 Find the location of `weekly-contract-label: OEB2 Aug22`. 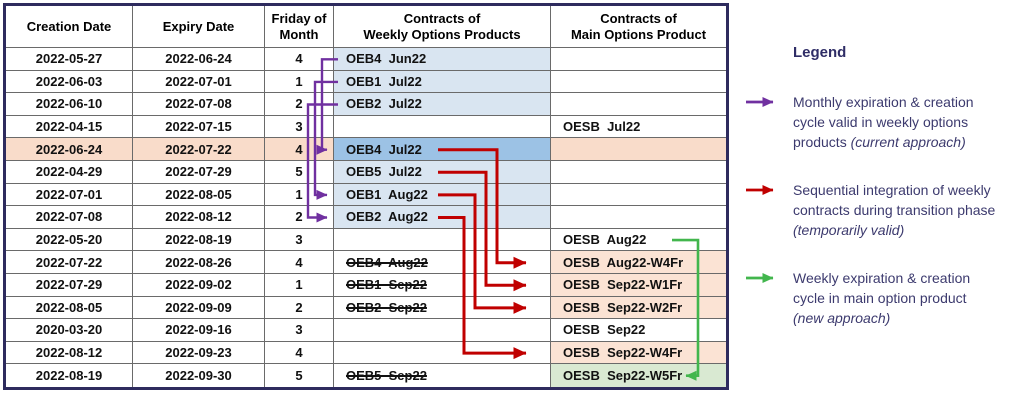

weekly-contract-label: OEB2 Aug22 is located at coordinates (387, 217).